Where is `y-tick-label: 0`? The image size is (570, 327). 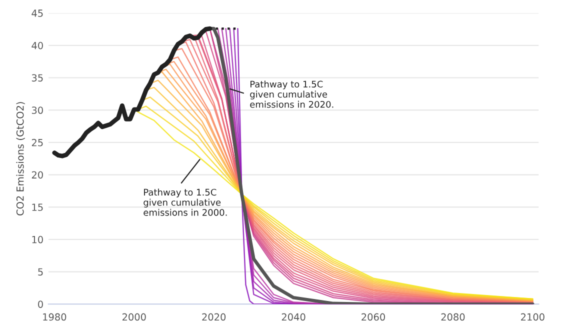 y-tick-label: 0 is located at coordinates (40, 304).